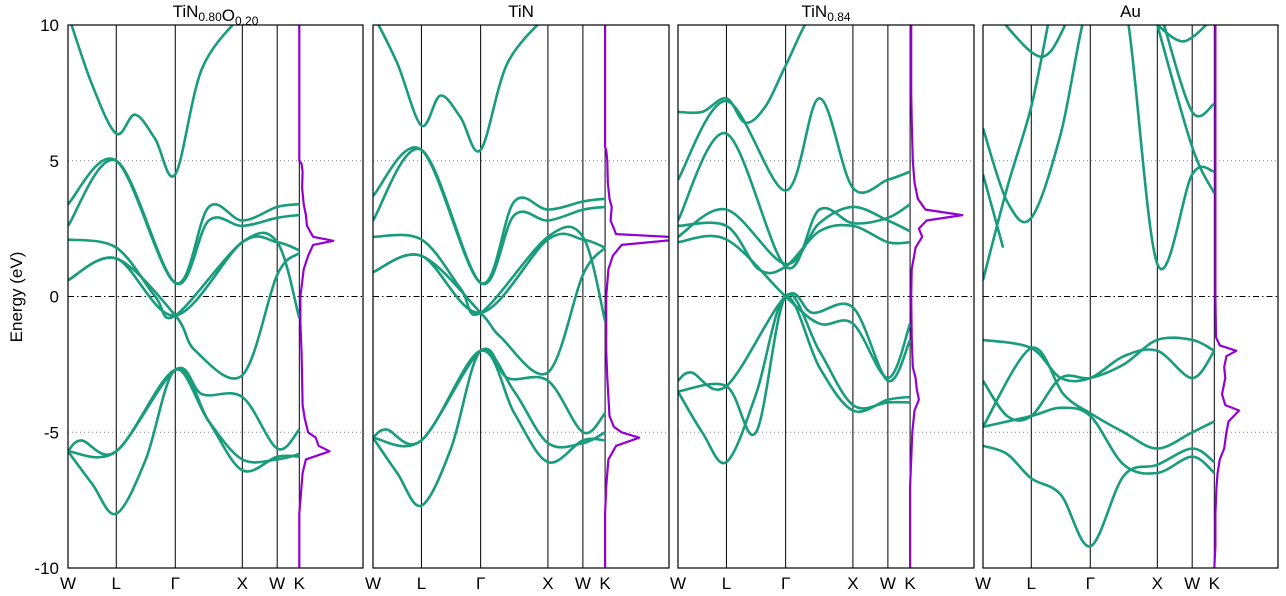  I want to click on y-tick-label: 5, so click(54, 161).